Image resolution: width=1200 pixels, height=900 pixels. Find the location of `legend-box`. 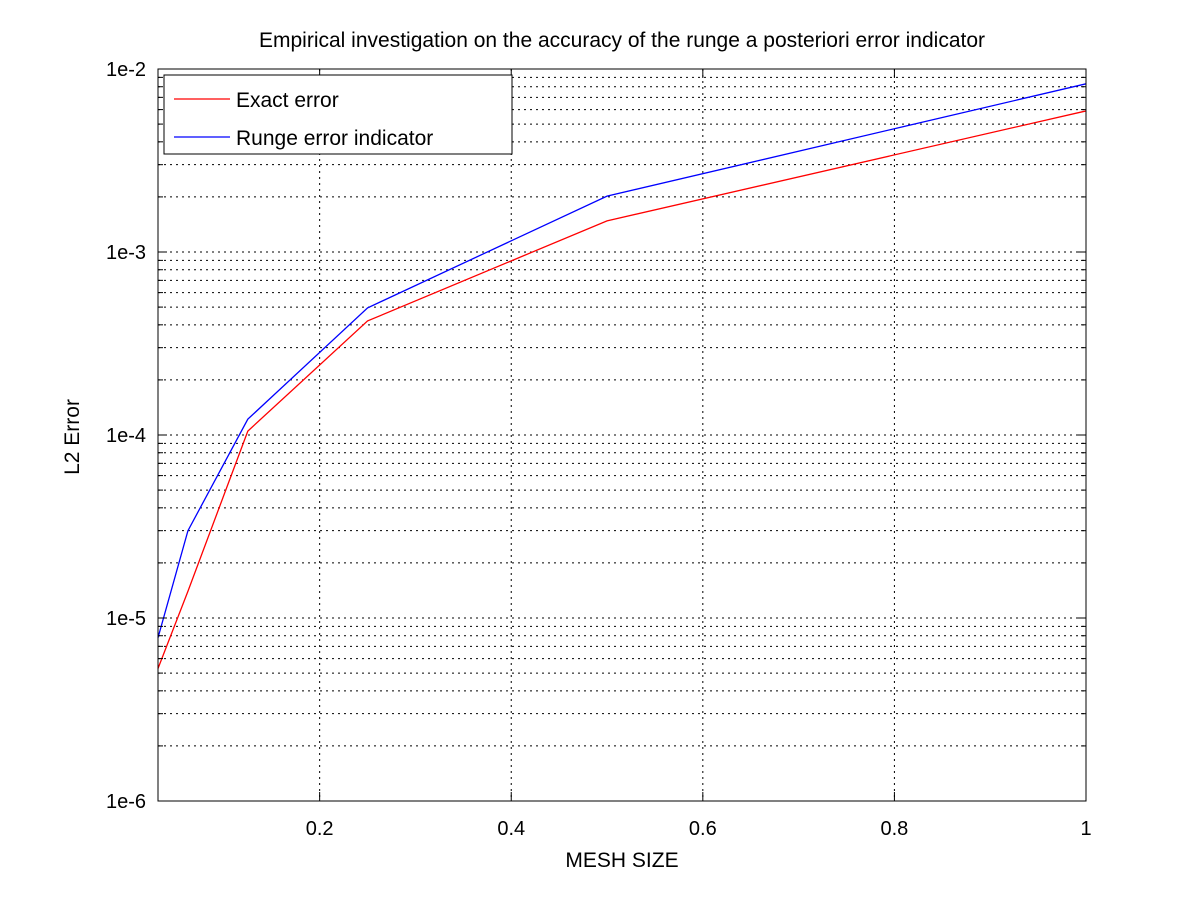

legend-box is located at coordinates (338, 114).